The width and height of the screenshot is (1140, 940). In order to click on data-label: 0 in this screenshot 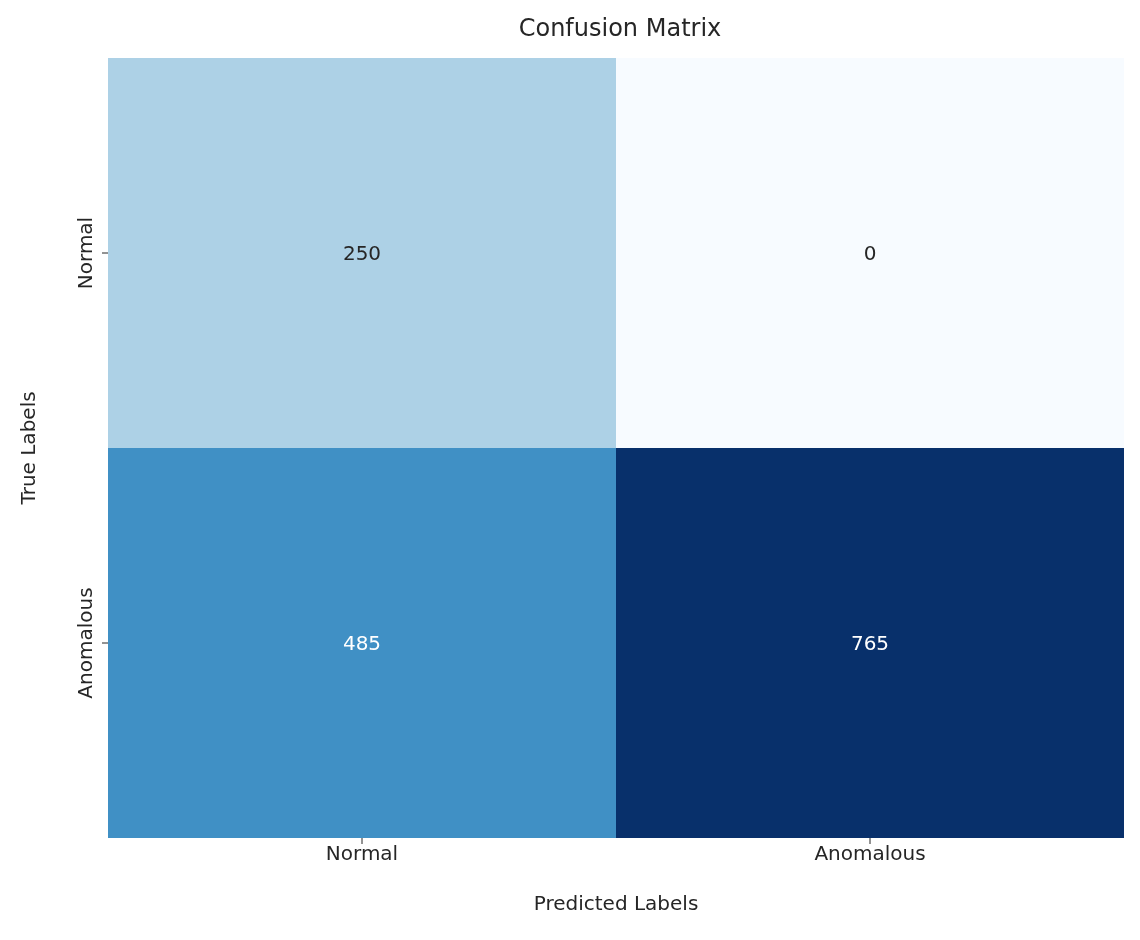, I will do `click(870, 253)`.